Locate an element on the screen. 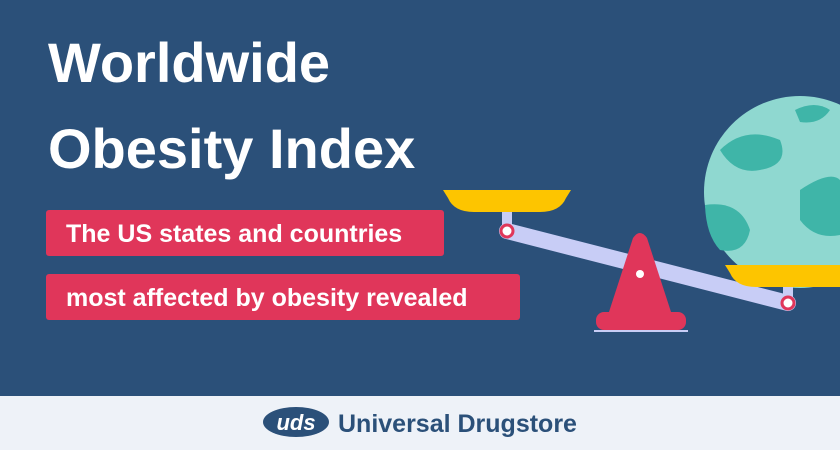 The image size is (840, 450). brand-name: Universal Drugstore is located at coordinates (457, 424).